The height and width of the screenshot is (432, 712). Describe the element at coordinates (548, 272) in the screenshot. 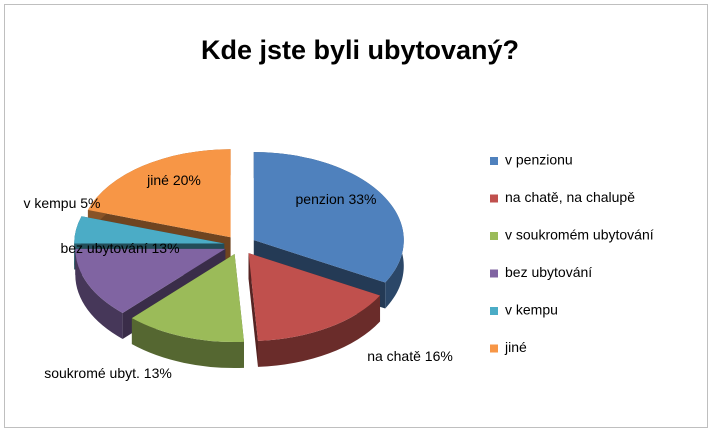

I see `legend-label: bez ubytování` at that location.